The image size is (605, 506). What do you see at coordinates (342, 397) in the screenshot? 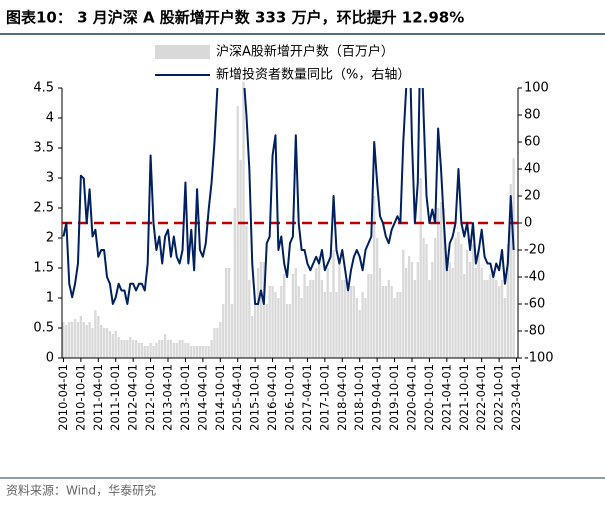
I see `x-tick-label: 2018-04-01` at bounding box center [342, 397].